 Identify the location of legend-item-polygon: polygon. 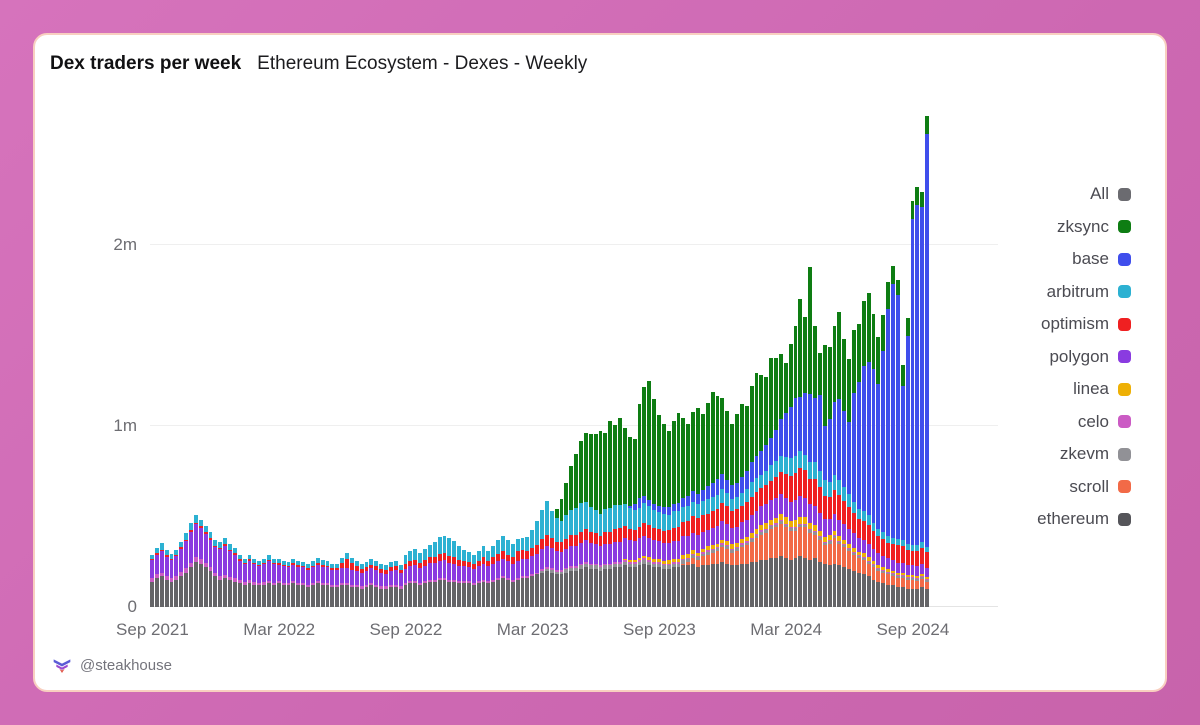
(1036, 357).